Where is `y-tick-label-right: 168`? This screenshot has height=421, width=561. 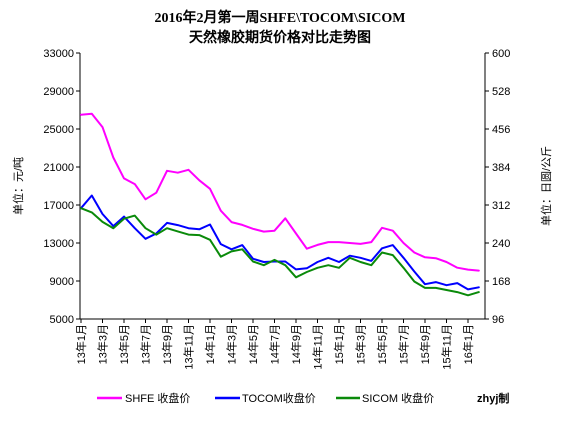 y-tick-label-right: 168 is located at coordinates (501, 282).